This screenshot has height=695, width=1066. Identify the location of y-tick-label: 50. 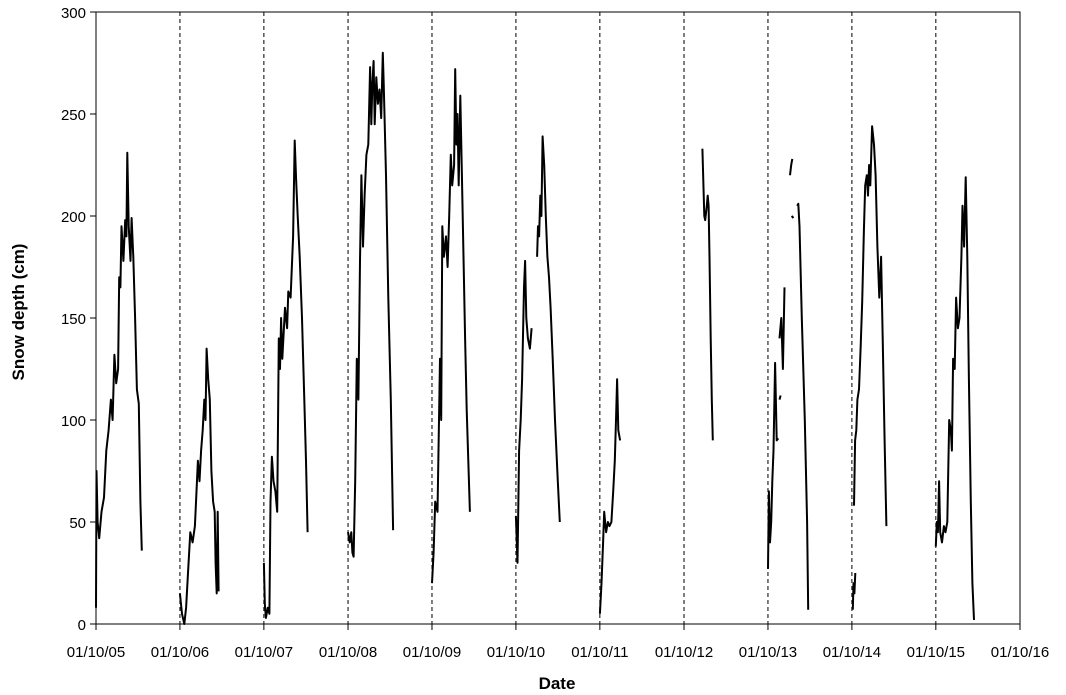
(77, 523).